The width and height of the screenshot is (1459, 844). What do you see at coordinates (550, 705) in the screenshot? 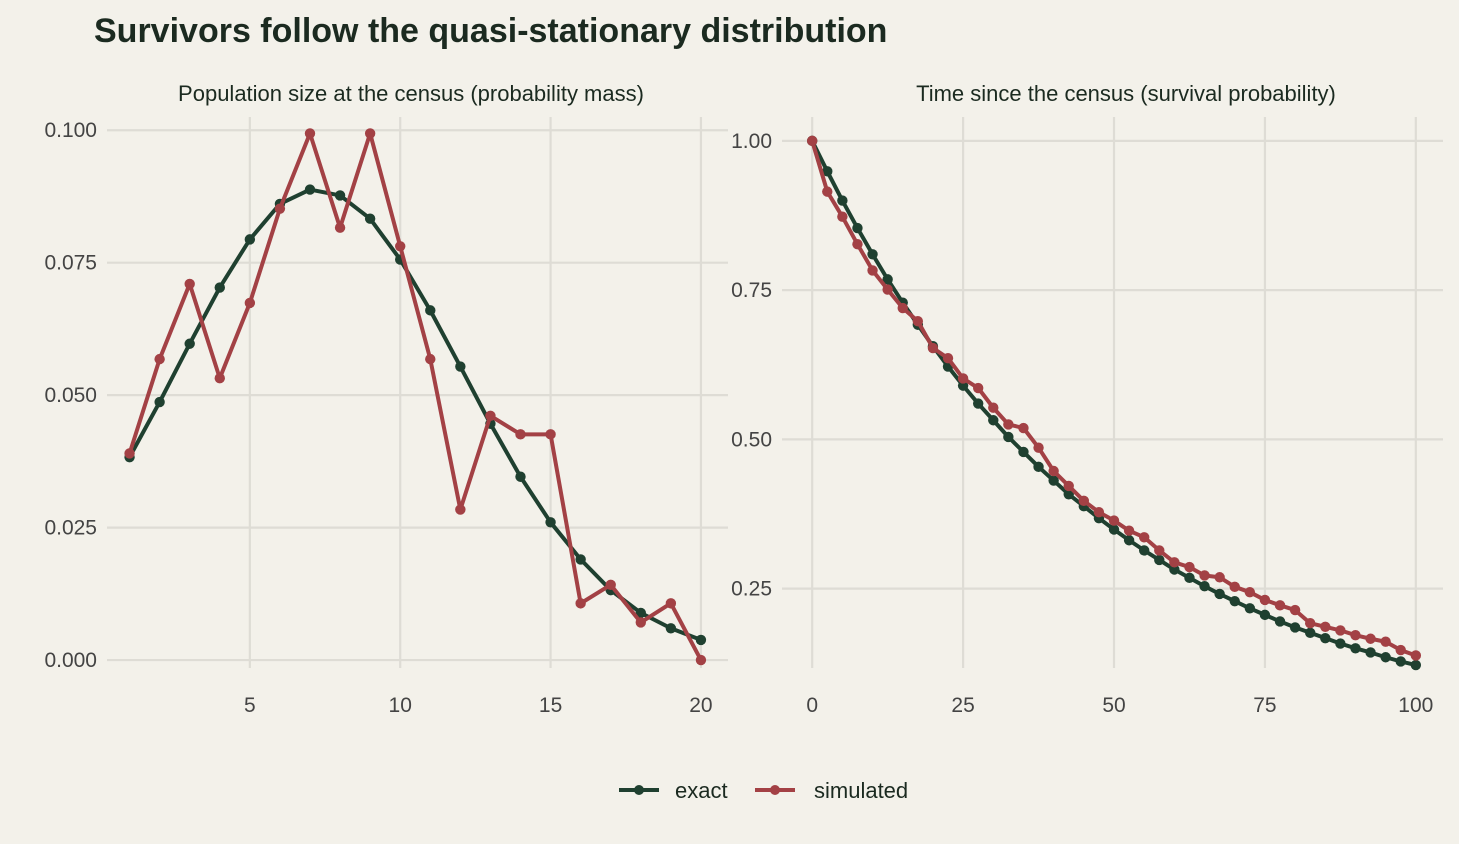
I see `x-tick-label: 15` at bounding box center [550, 705].